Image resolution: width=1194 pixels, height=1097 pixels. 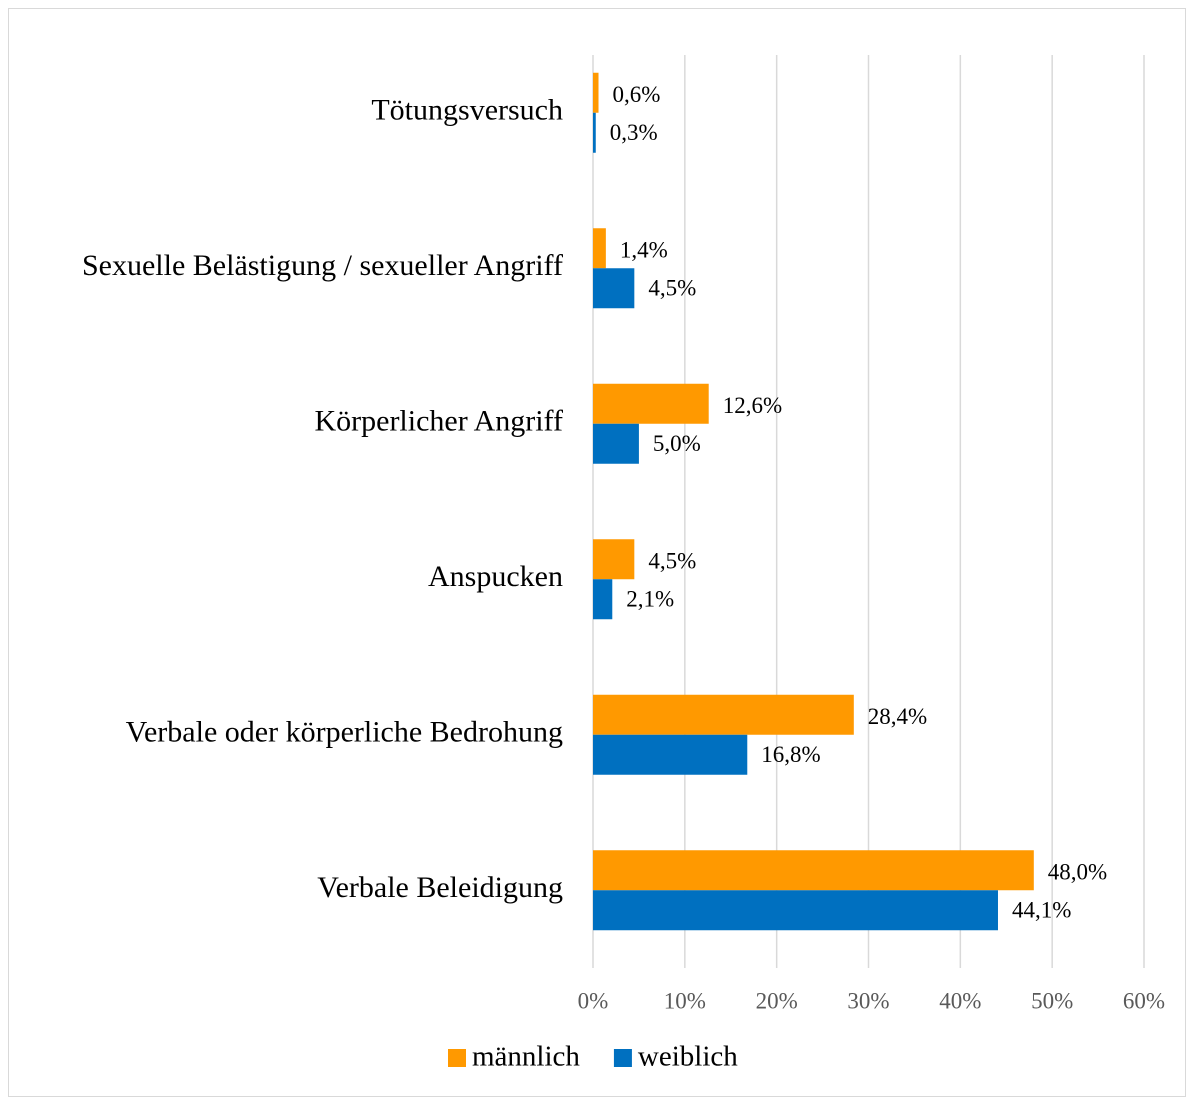 What do you see at coordinates (897, 716) in the screenshot?
I see `data-label: 28,4%` at bounding box center [897, 716].